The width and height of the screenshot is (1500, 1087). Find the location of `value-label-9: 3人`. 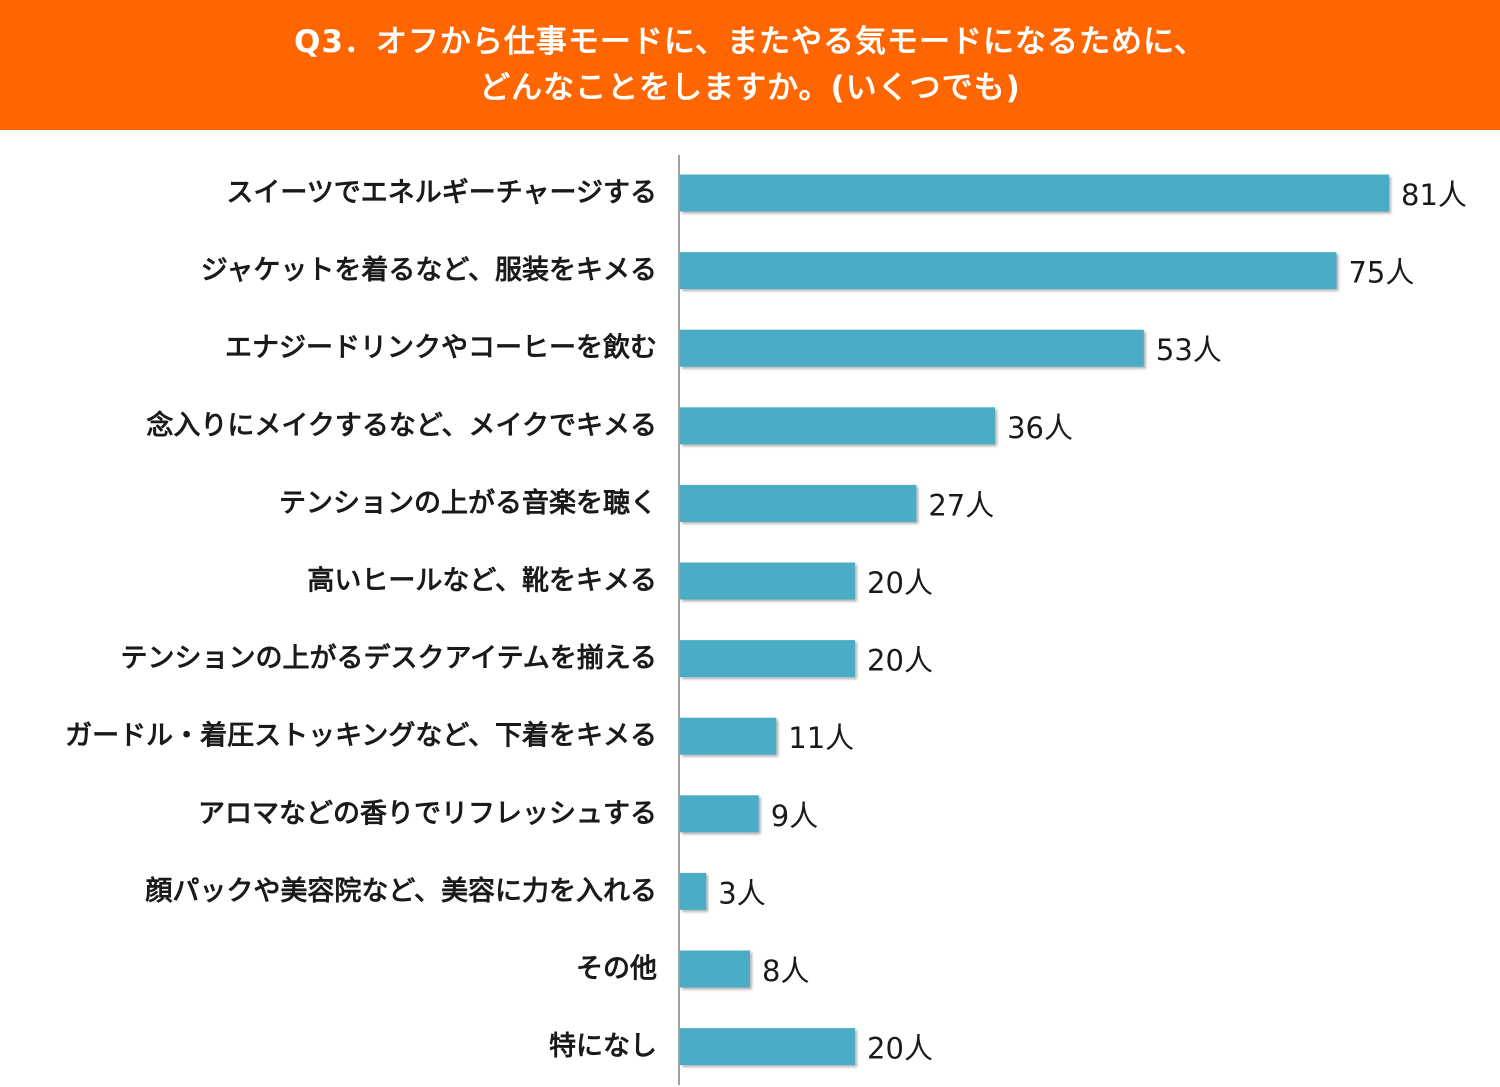

value-label-9: 3人 is located at coordinates (741, 893).